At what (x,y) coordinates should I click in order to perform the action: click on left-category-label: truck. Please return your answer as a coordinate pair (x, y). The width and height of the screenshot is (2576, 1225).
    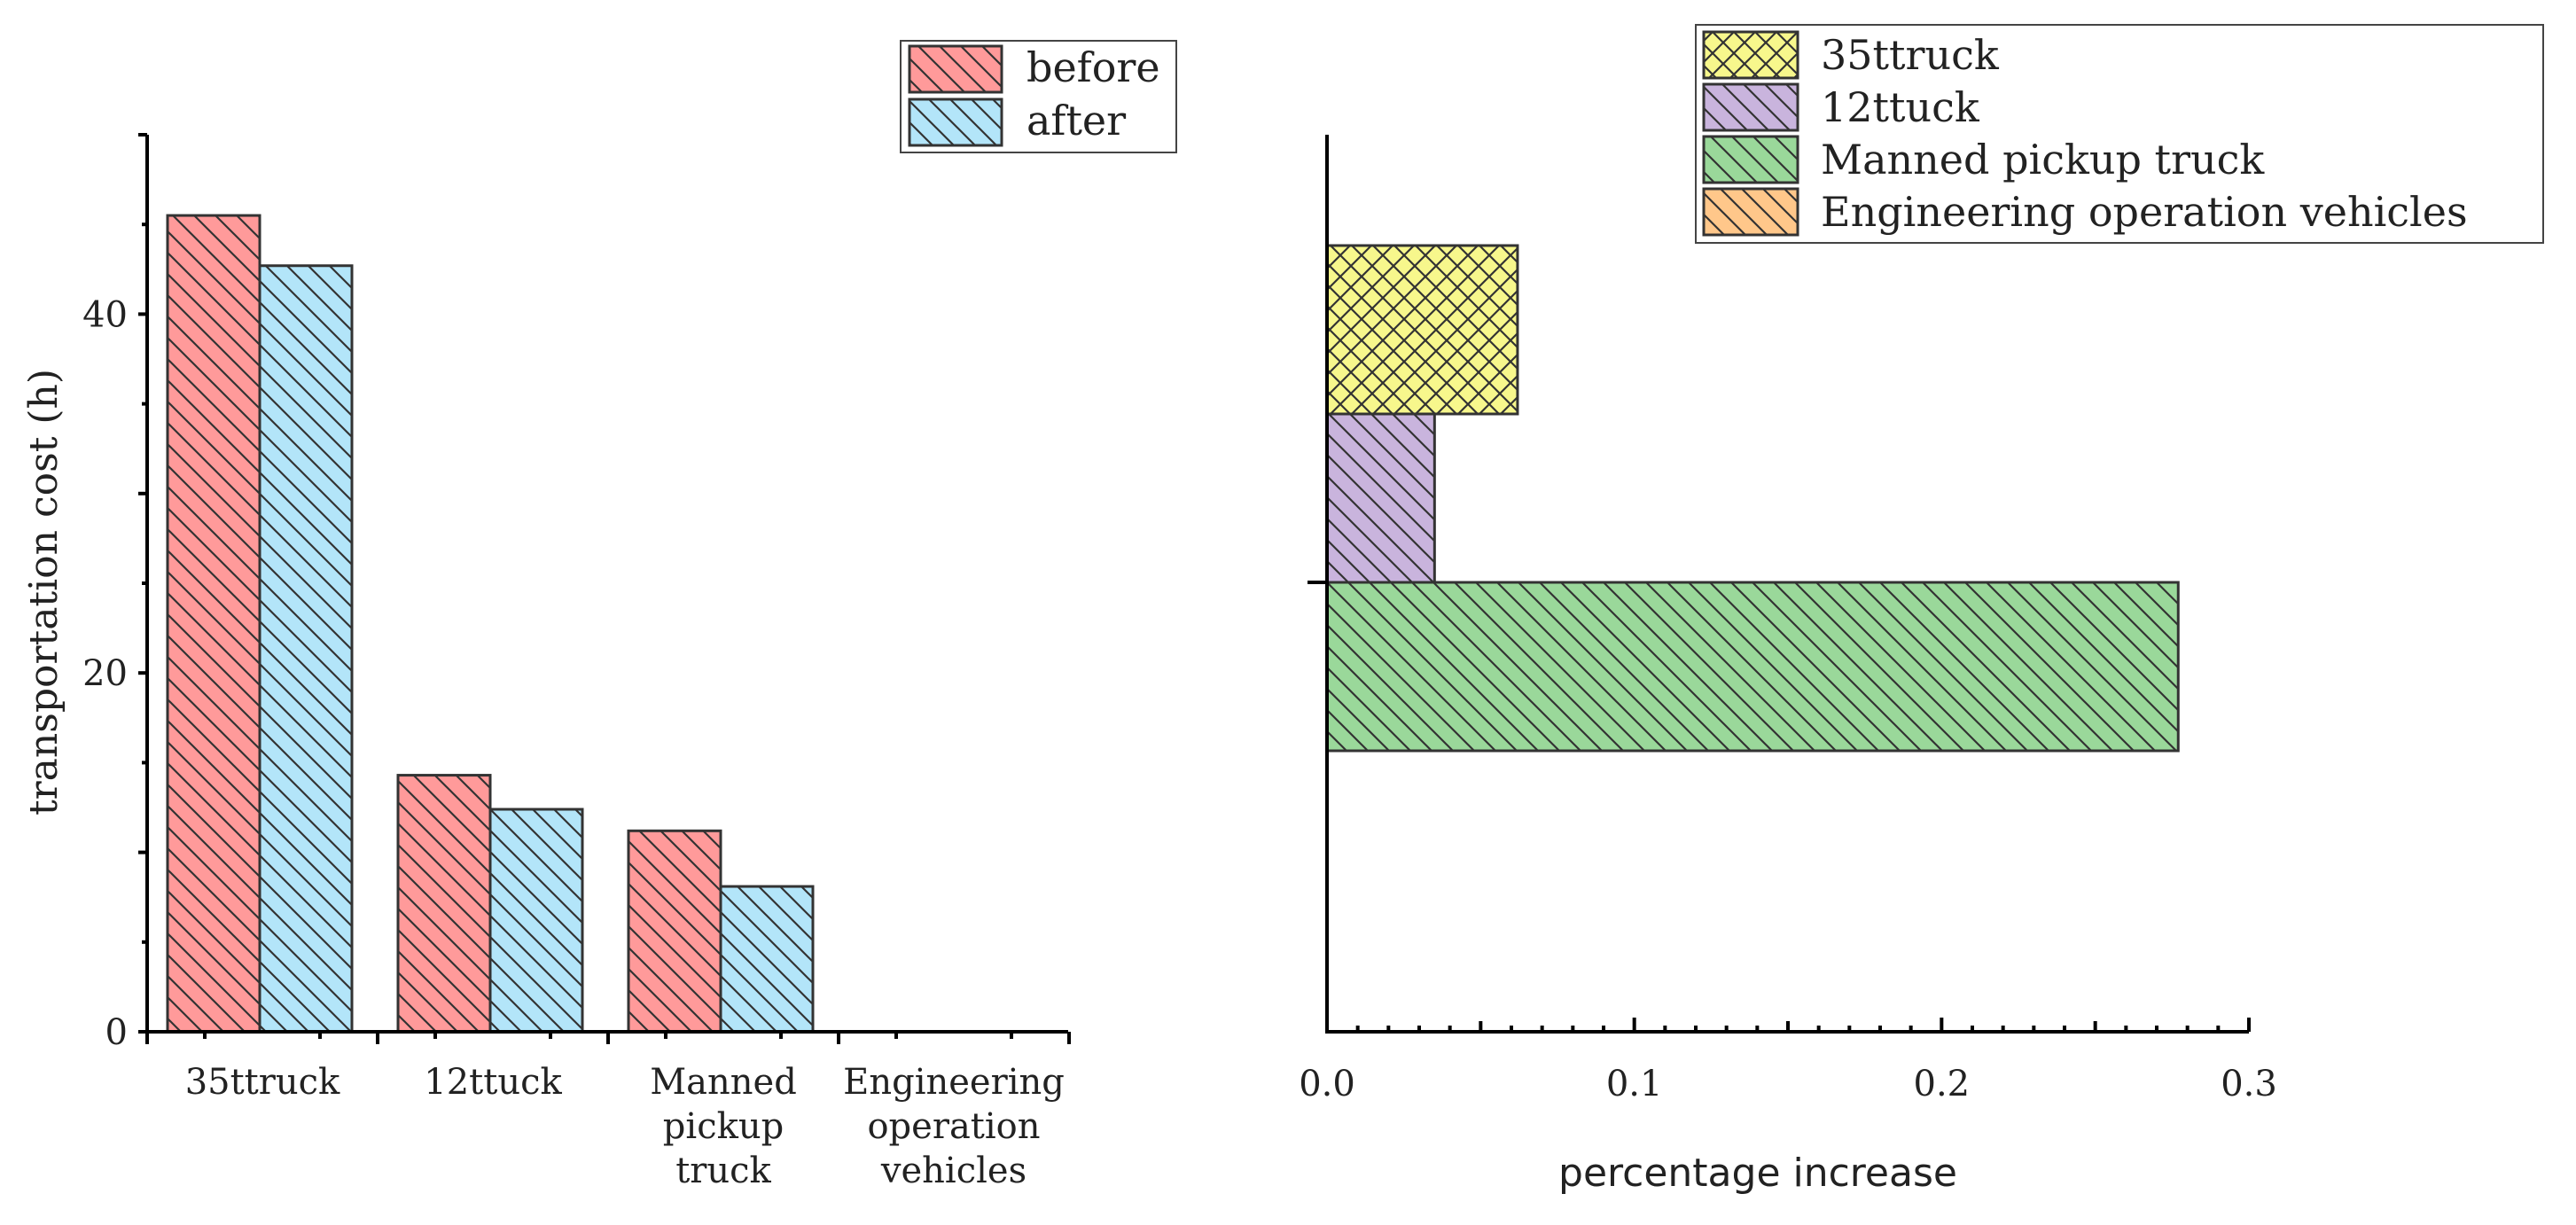
    Looking at the image, I should click on (723, 1171).